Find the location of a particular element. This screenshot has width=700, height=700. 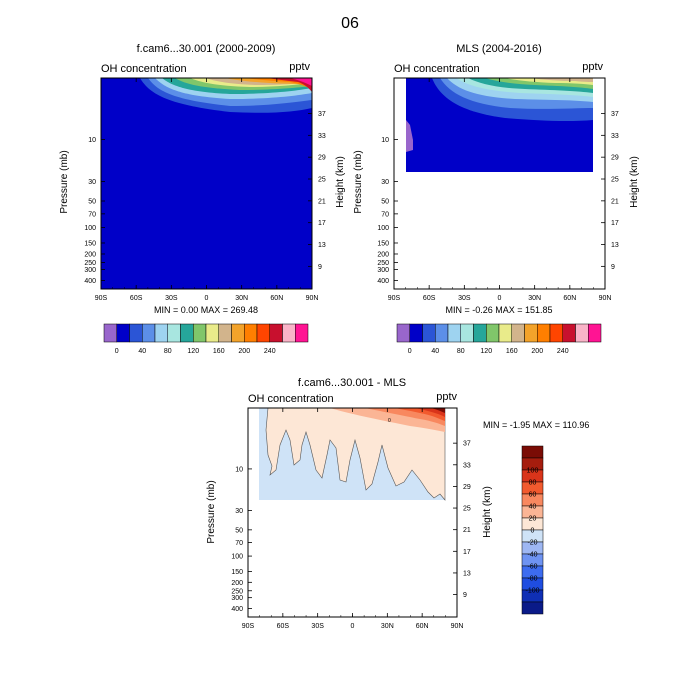

colorbar-label: -80 is located at coordinates (532, 579).